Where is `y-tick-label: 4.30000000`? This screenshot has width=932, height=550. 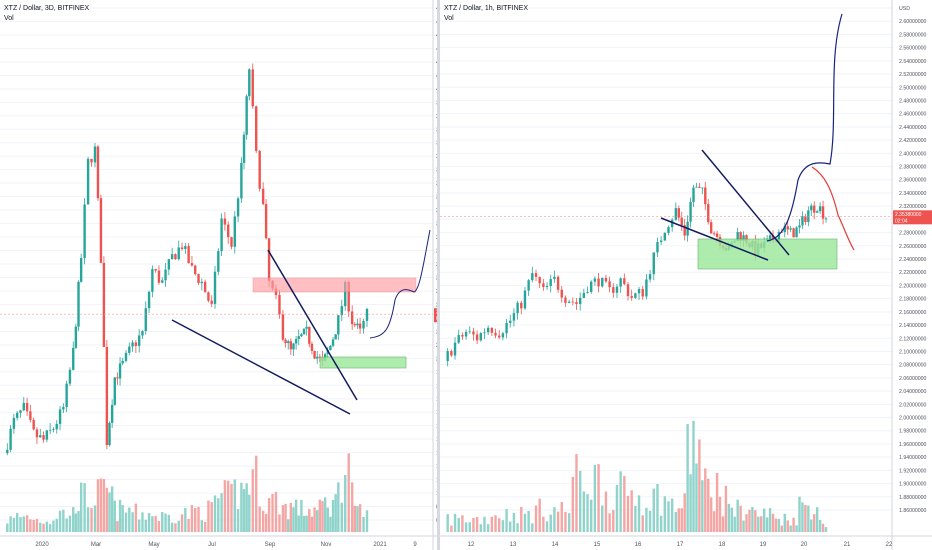
y-tick-label: 4.30000000 is located at coordinates (436, 49).